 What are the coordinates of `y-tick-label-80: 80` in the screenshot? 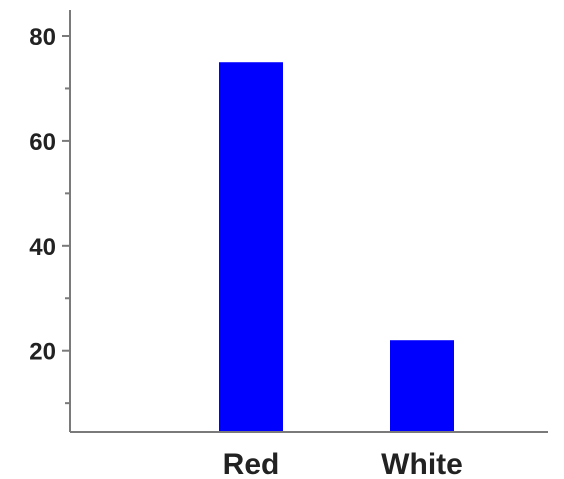 It's located at (42, 37).